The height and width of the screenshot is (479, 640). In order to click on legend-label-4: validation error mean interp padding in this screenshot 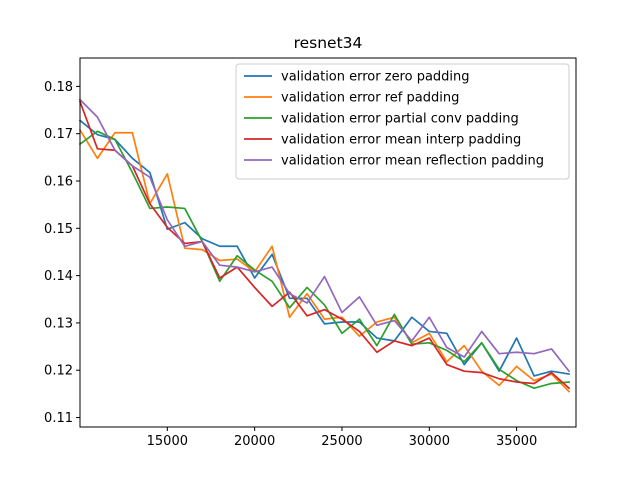, I will do `click(401, 140)`.